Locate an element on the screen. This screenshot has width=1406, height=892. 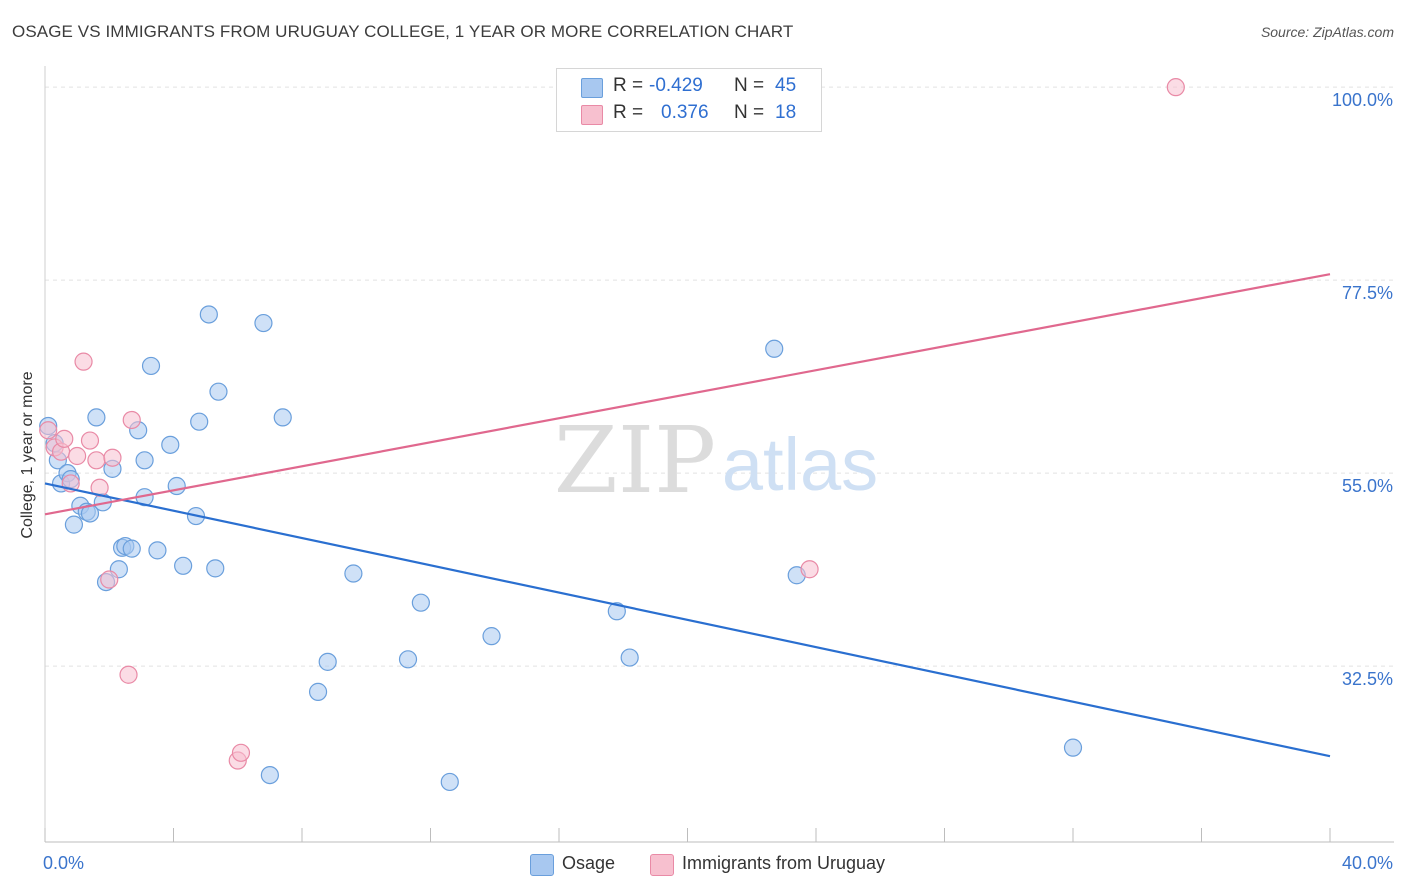
y-tick-label: 77.5% is located at coordinates (1367, 293).